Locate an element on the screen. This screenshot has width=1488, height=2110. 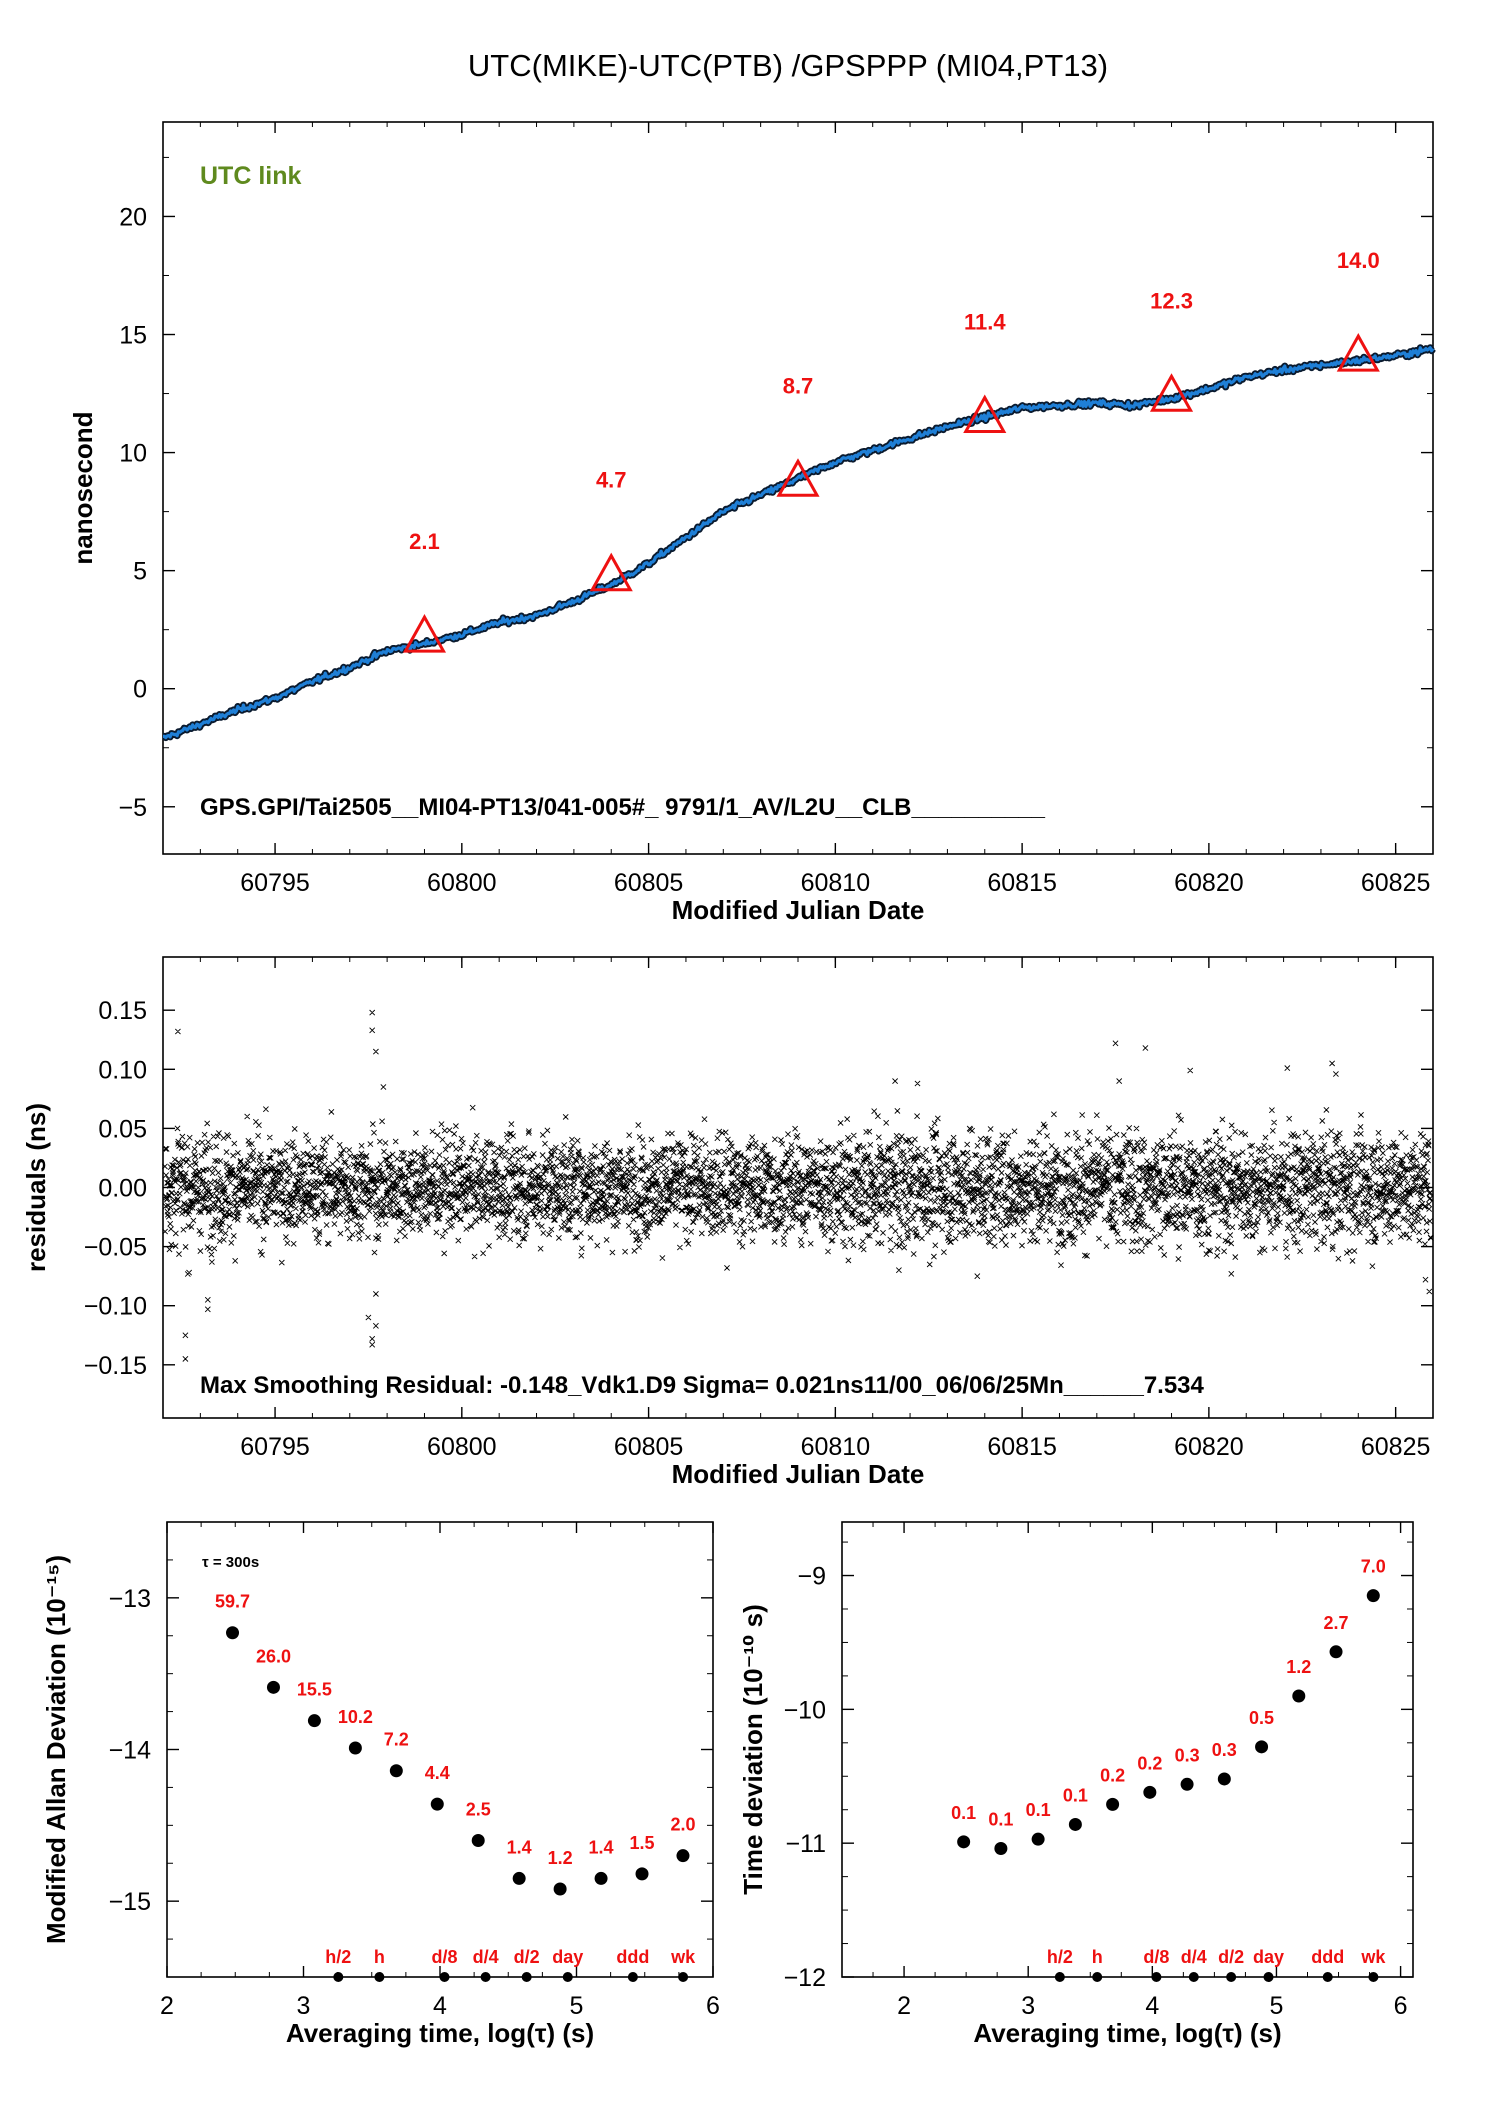
plot-frame is located at coordinates (1127, 1749).